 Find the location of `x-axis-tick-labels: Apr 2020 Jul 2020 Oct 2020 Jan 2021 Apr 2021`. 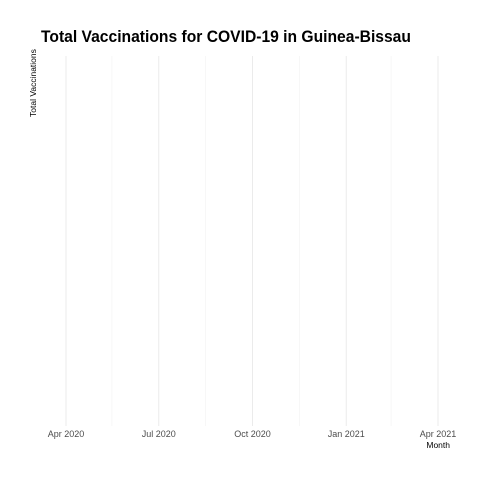

x-axis-tick-labels: Apr 2020 Jul 2020 Oct 2020 Jan 2021 Apr 2021 is located at coordinates (252, 434).